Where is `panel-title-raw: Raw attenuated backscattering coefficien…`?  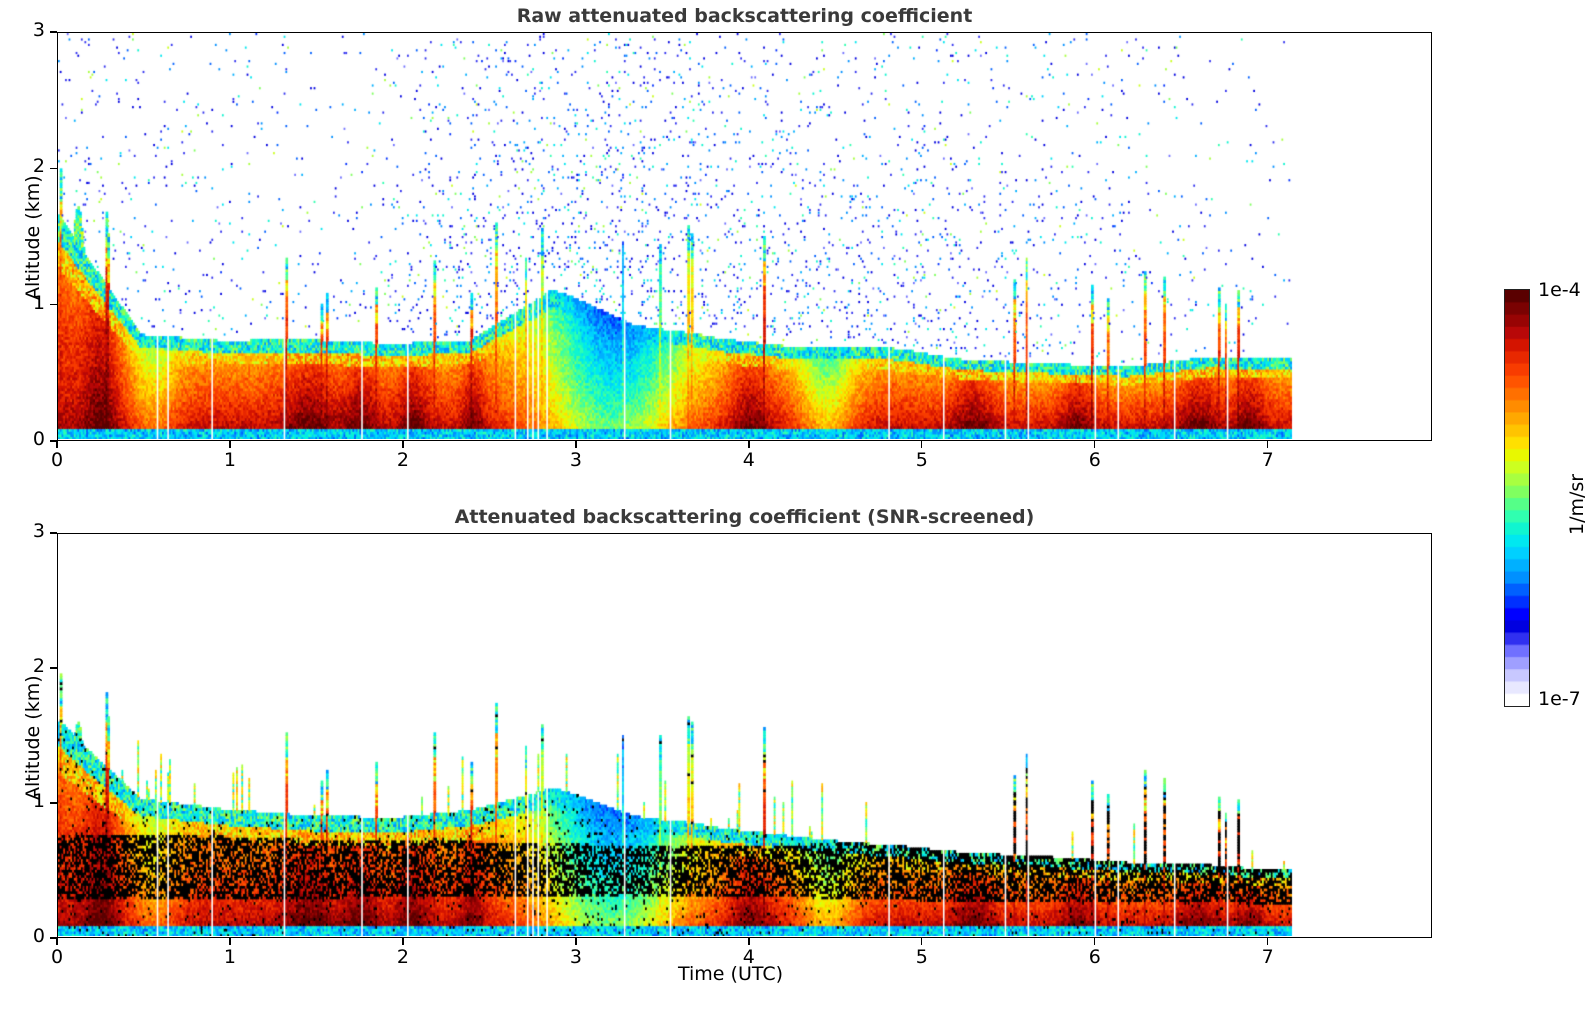
panel-title-raw: Raw attenuated backscattering coefficien… is located at coordinates (744, 16).